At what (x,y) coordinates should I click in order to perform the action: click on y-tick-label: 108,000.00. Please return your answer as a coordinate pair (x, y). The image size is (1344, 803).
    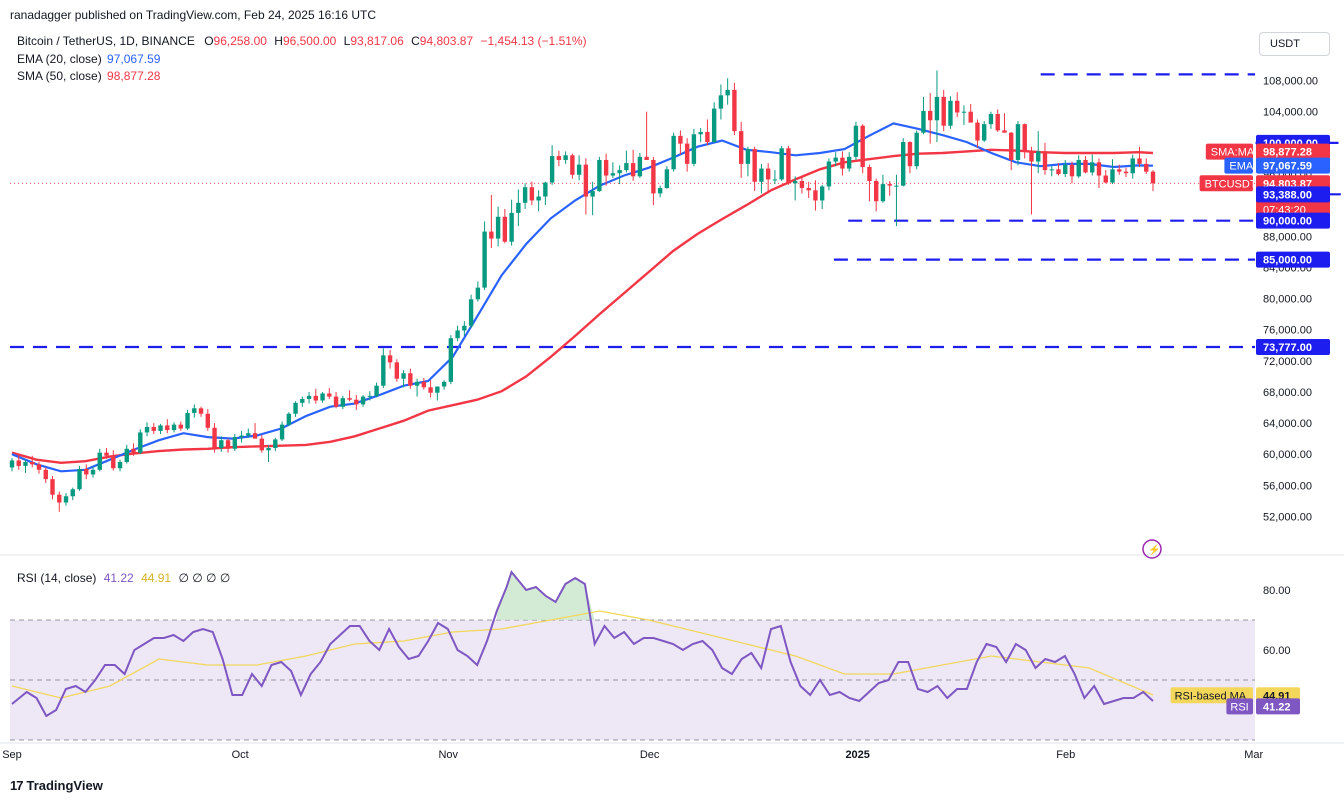
    Looking at the image, I should click on (1290, 82).